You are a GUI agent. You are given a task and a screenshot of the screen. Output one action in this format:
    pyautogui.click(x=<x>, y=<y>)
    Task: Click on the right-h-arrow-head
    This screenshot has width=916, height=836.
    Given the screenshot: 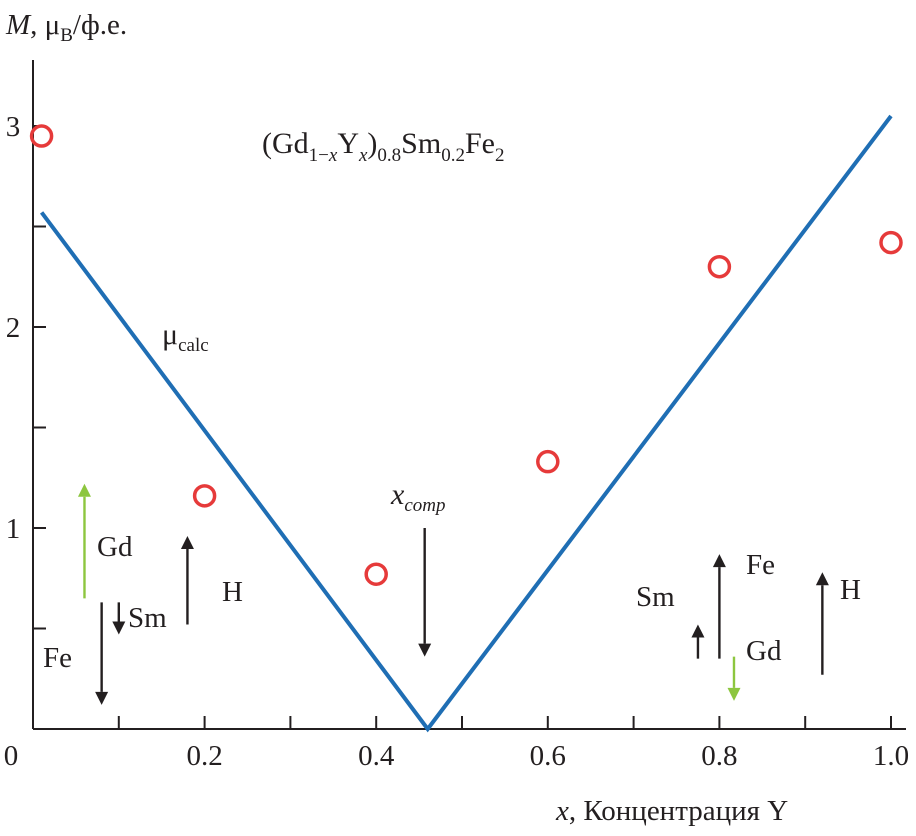 What is the action you would take?
    pyautogui.click(x=822, y=579)
    